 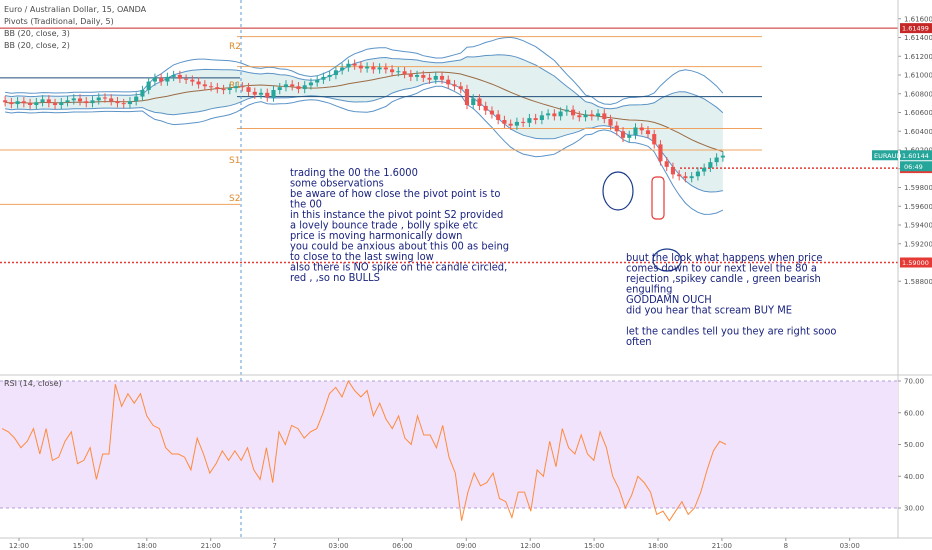 I want to click on price-tick-label: 1.60800, so click(x=918, y=94).